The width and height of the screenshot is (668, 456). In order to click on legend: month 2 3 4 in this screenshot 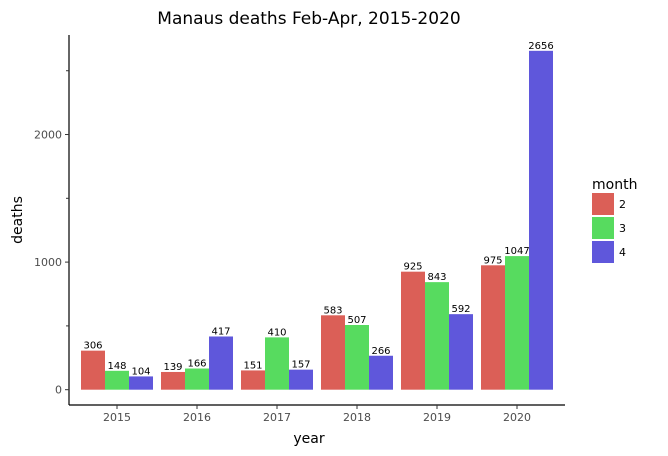, I will do `click(614, 220)`.